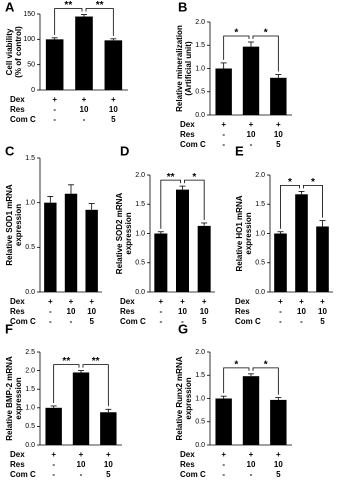  Describe the element at coordinates (124, 150) in the screenshot. I see `panel-label: D` at that location.